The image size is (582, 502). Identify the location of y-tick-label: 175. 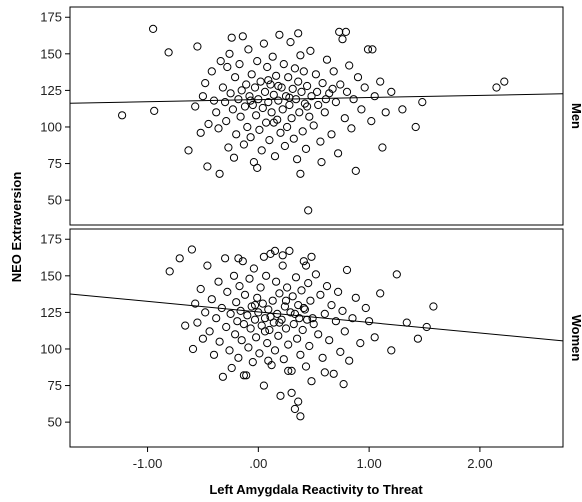
(51, 17).